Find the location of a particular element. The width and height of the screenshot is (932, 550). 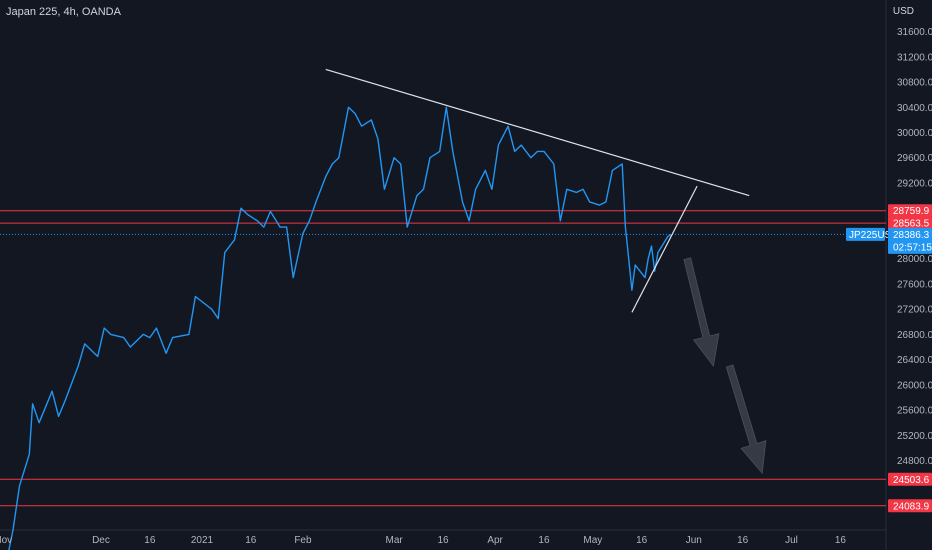

y-tick-label: 30000.0 is located at coordinates (914, 133).